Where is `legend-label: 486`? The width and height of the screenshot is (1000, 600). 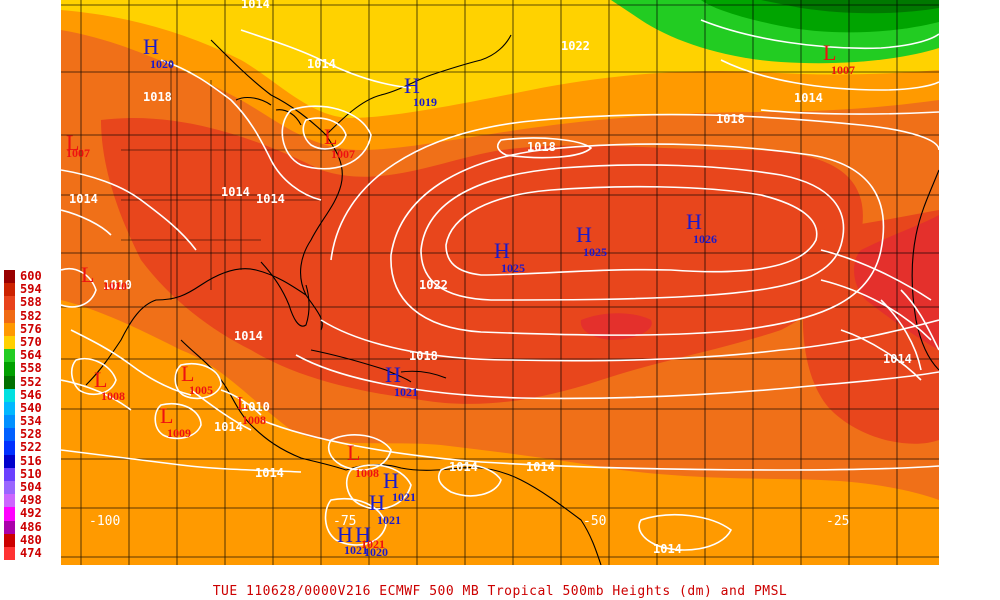
legend-label: 486 is located at coordinates (31, 526).